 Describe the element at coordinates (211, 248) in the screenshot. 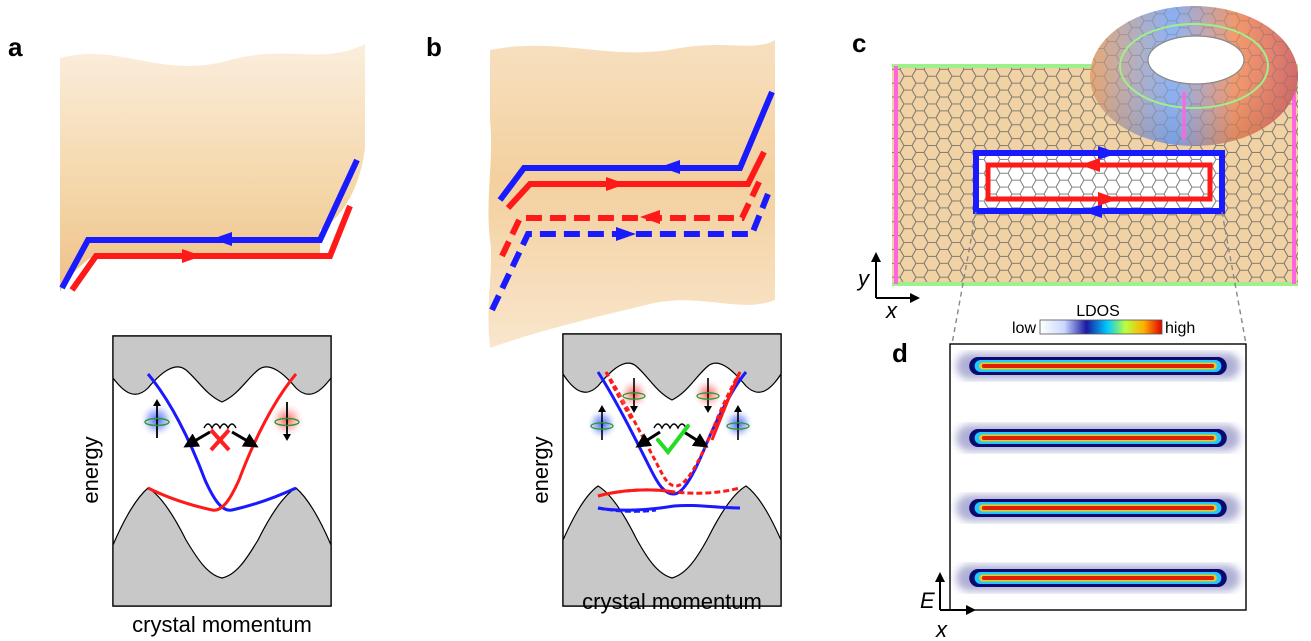

I see `panel-a-edge-spin-down` at that location.